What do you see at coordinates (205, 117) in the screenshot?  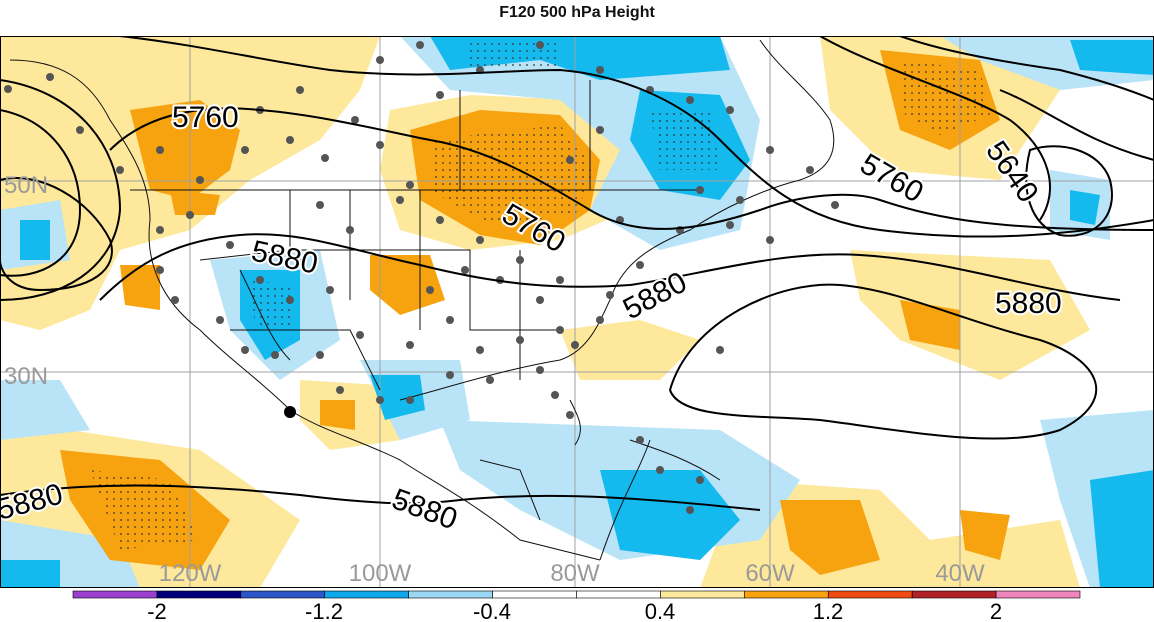 I see `contour-label: 5760` at bounding box center [205, 117].